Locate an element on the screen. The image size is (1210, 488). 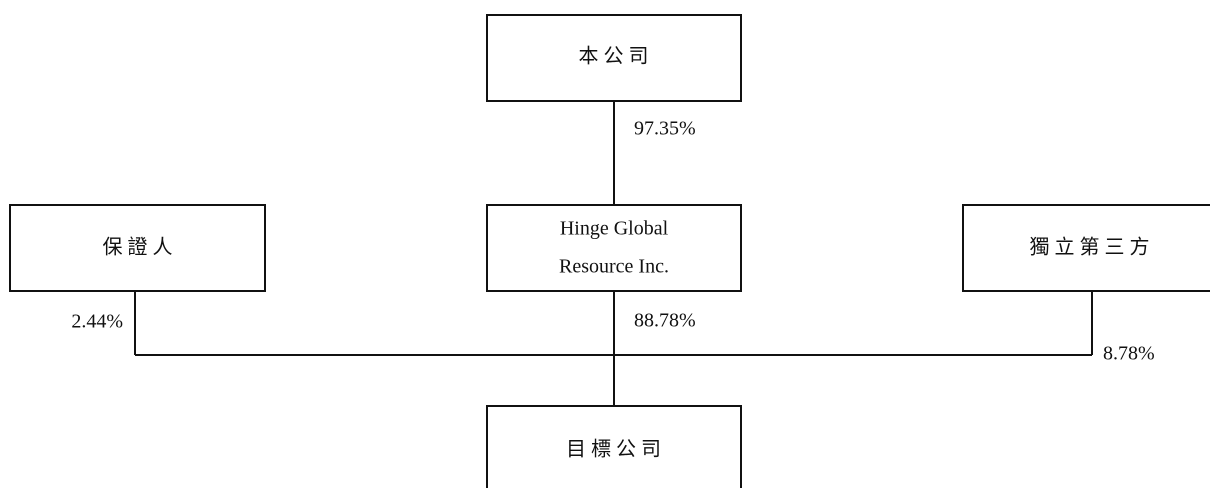
edge-label: 8.78% is located at coordinates (1129, 354).